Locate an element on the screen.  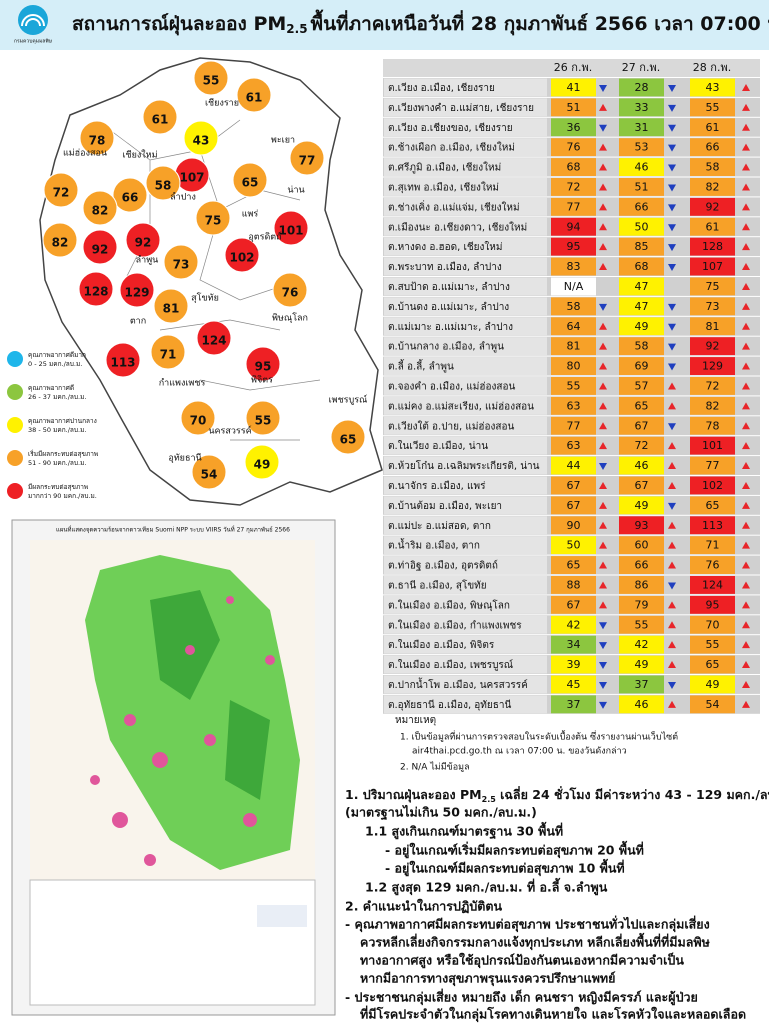
value-text: 57 is located at coordinates (642, 385).